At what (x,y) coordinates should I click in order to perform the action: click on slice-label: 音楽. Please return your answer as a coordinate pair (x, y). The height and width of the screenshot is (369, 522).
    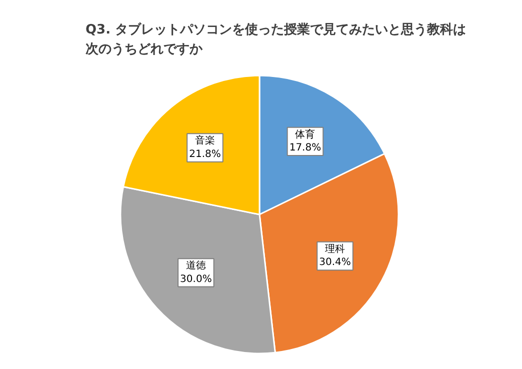
    Looking at the image, I should click on (204, 140).